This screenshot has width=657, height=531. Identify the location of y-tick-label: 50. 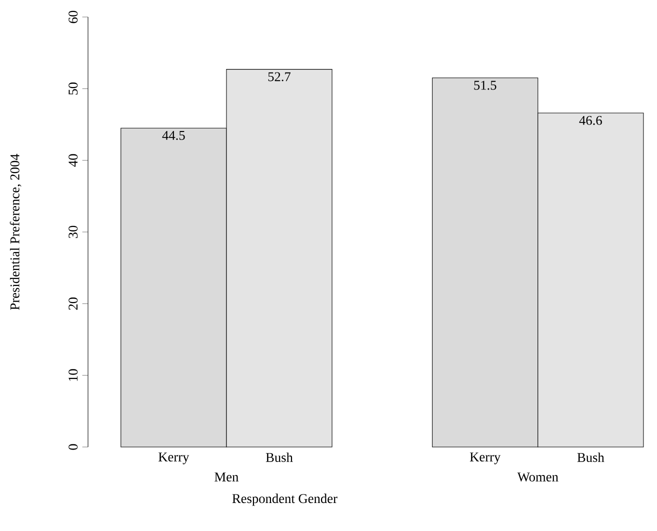
(73, 88).